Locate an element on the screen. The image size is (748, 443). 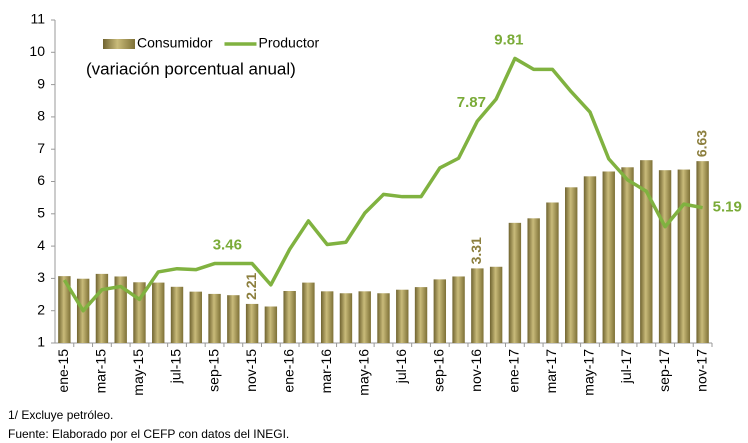
legend-label: Consumidor is located at coordinates (175, 43).